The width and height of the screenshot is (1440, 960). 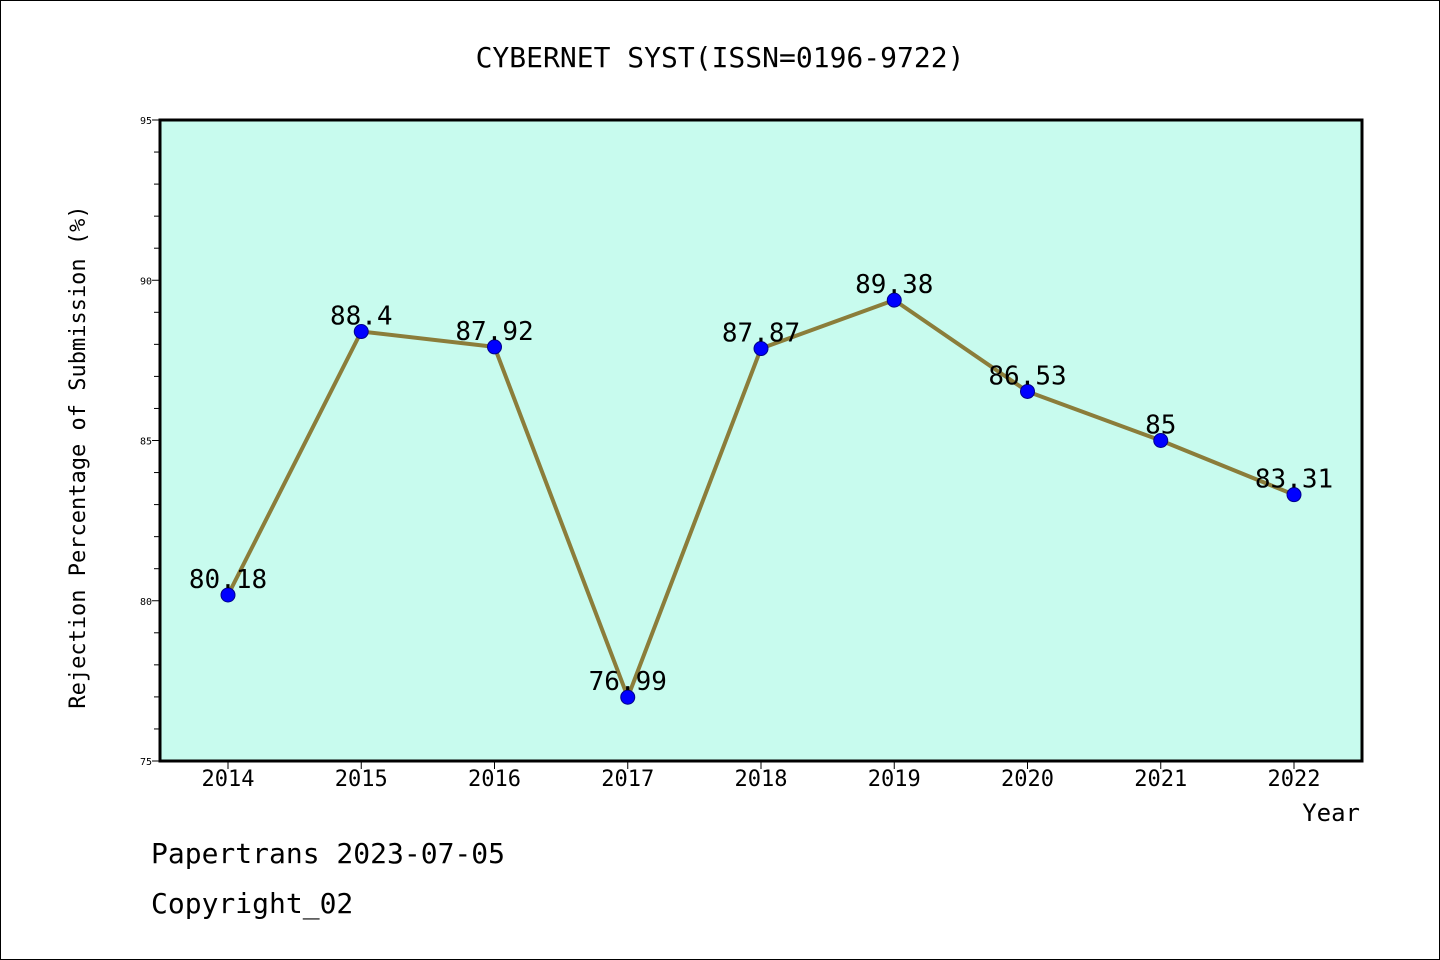 I want to click on x-tick-label: 2015, so click(x=361, y=779).